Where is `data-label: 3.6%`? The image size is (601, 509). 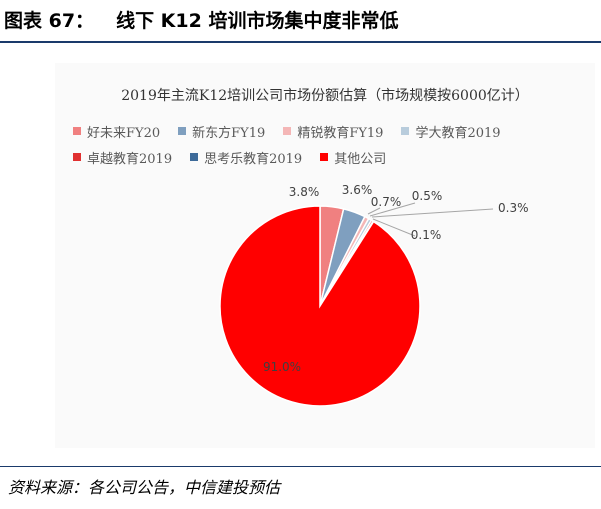 data-label: 3.6% is located at coordinates (357, 190).